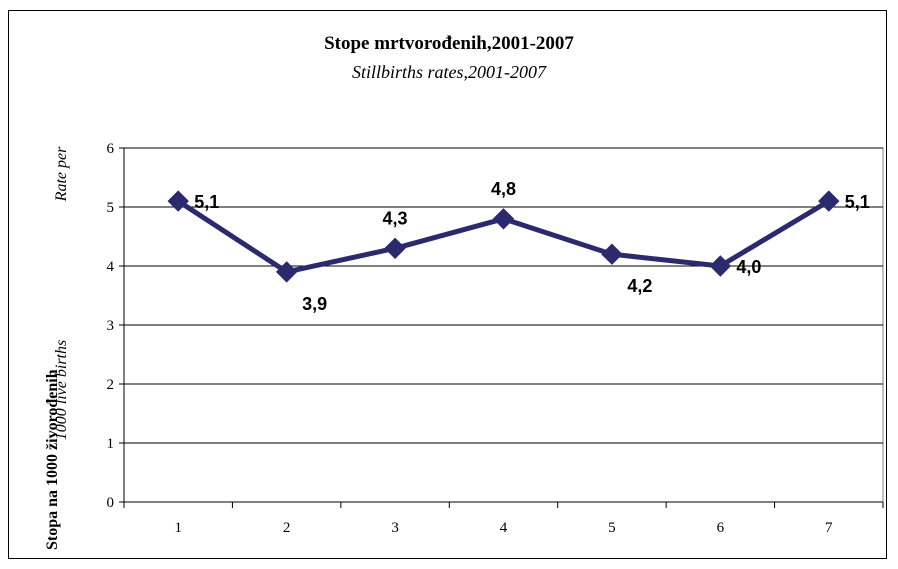 This screenshot has width=898, height=569. I want to click on y-tick-label: 0, so click(111, 503).